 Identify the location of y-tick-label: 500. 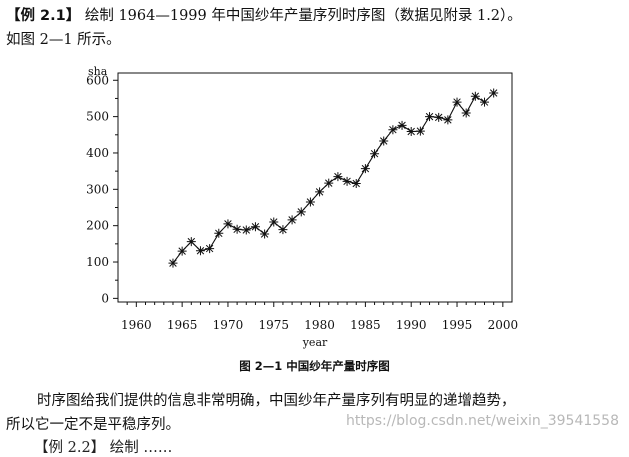
(97, 117).